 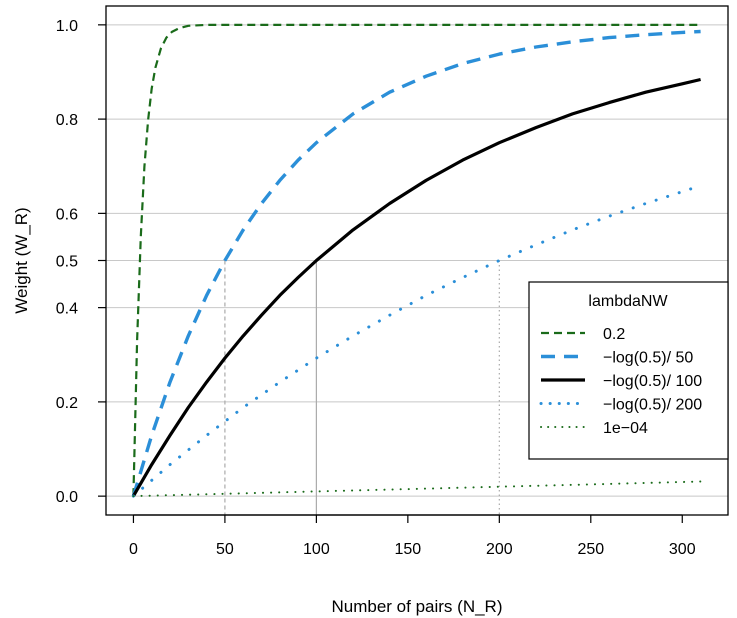 I want to click on legend-title: lambdaNW, so click(x=628, y=301).